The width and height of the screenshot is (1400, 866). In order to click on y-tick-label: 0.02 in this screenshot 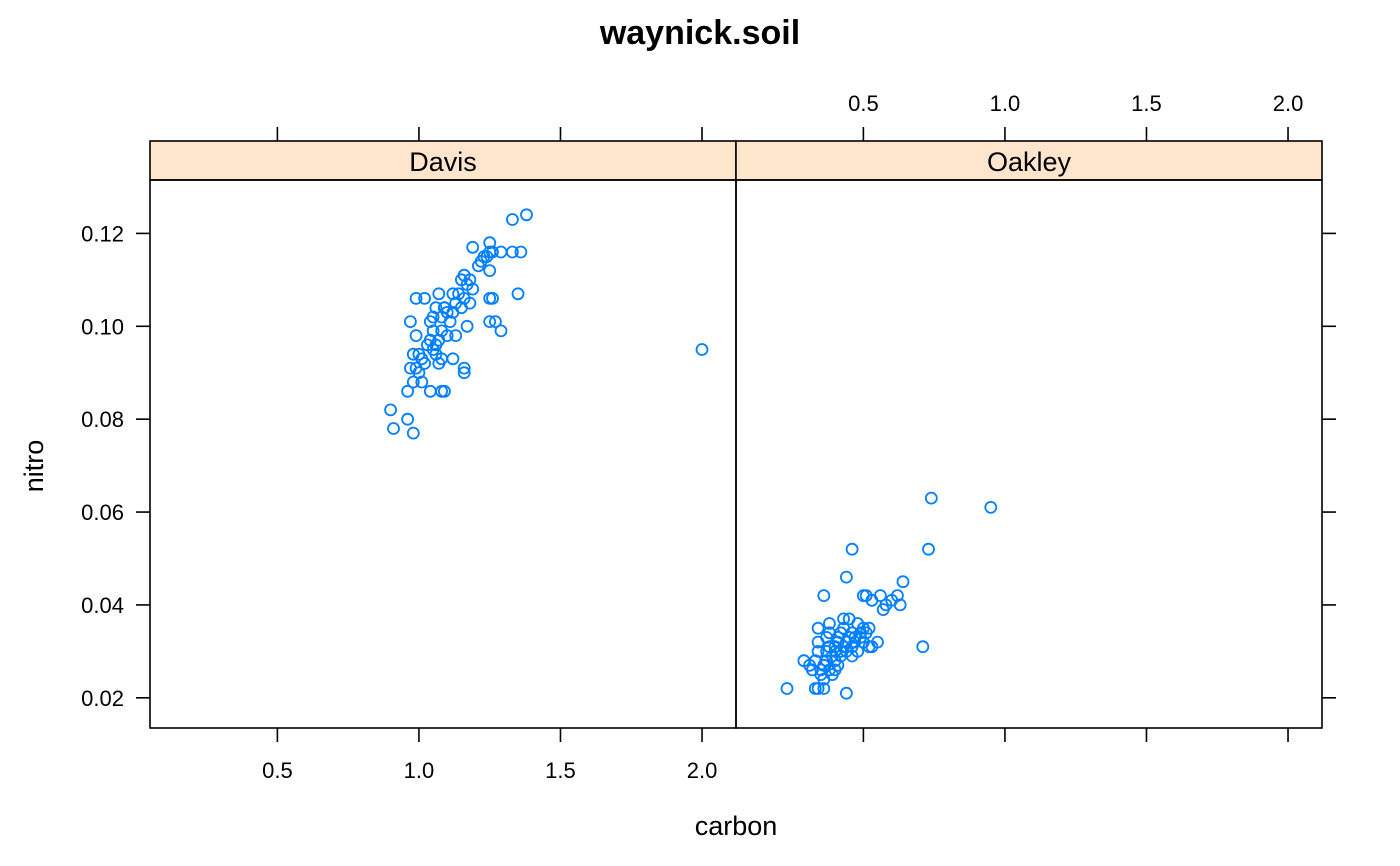, I will do `click(102, 698)`.